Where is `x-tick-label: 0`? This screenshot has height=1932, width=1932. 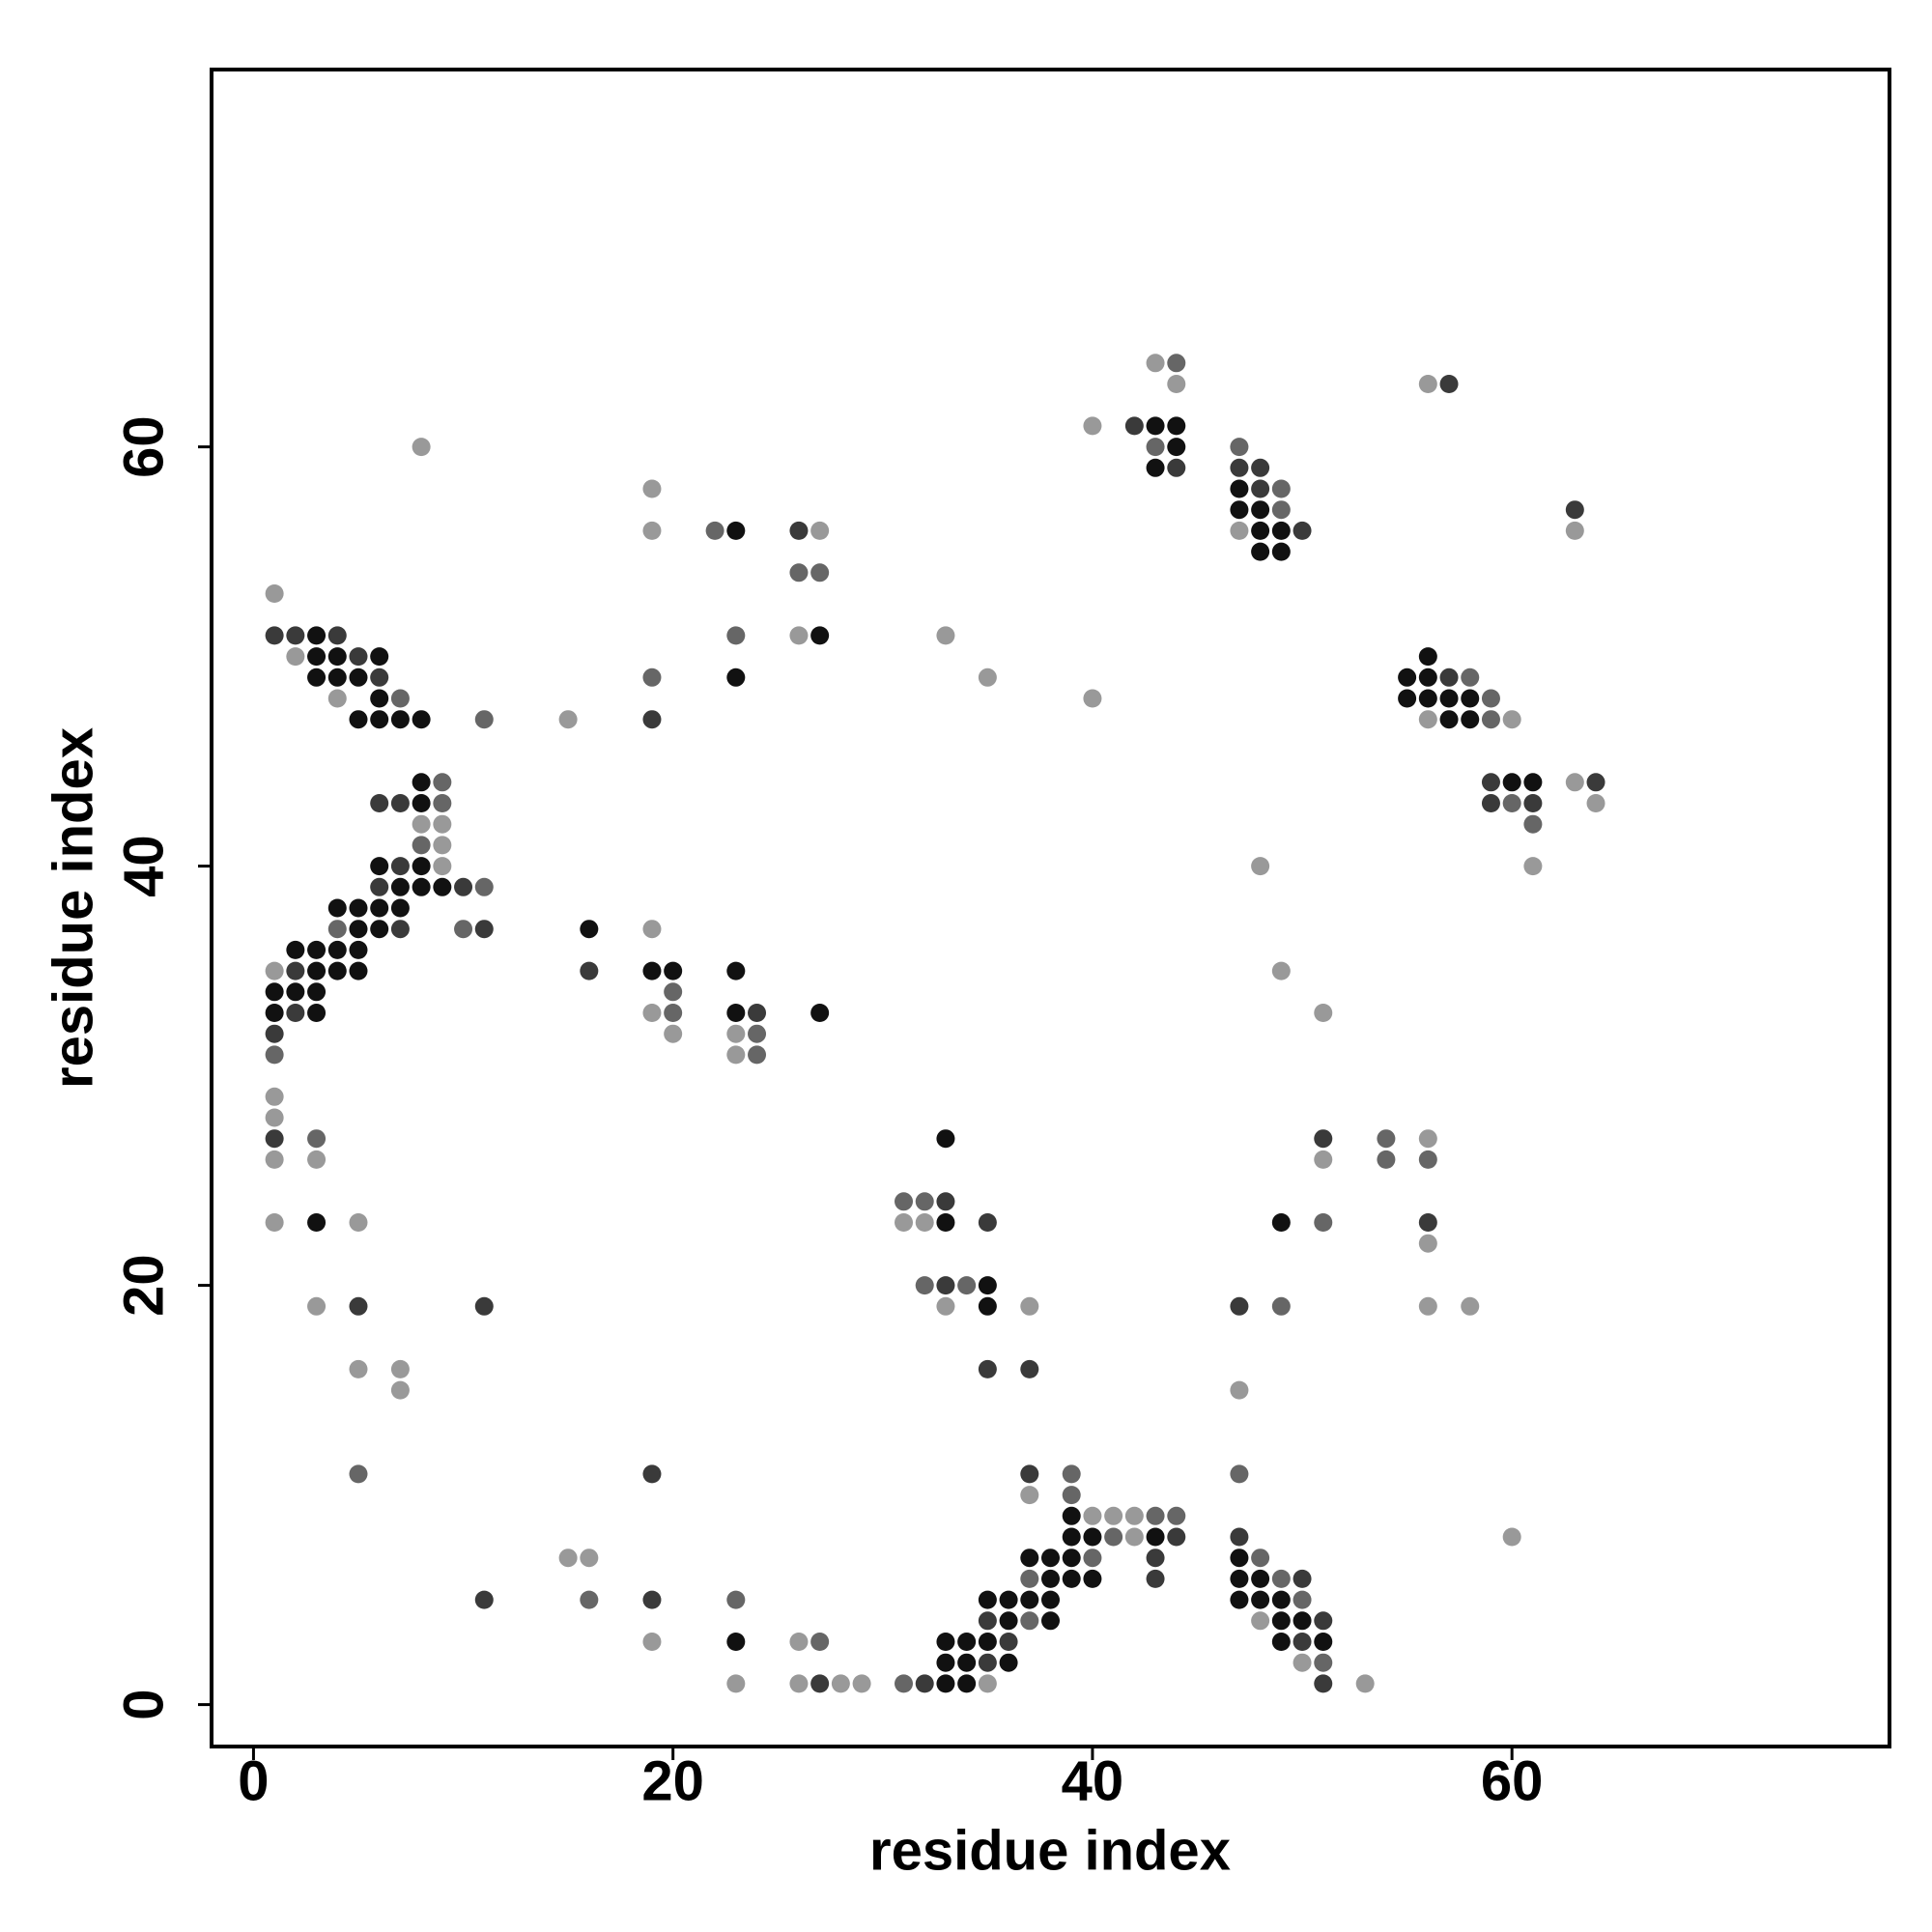 x-tick-label: 0 is located at coordinates (253, 1780).